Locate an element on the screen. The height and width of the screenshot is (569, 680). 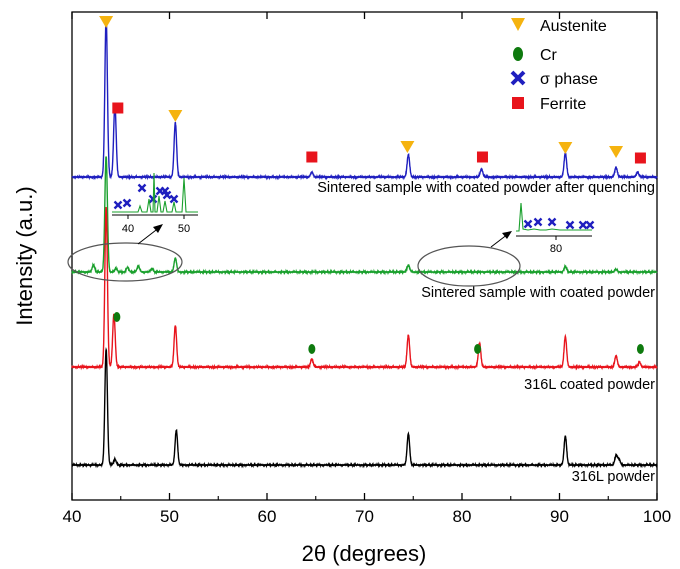
inset-right-pattern is located at coordinates (554, 217).